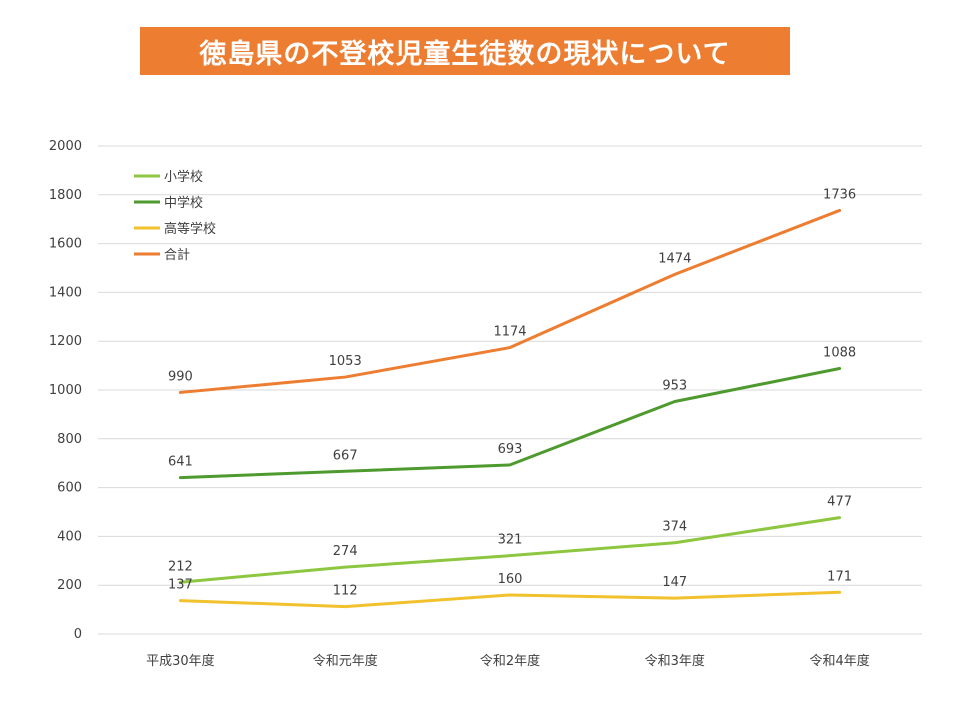  What do you see at coordinates (675, 661) in the screenshot?
I see `x-tick-label: 令和3年度` at bounding box center [675, 661].